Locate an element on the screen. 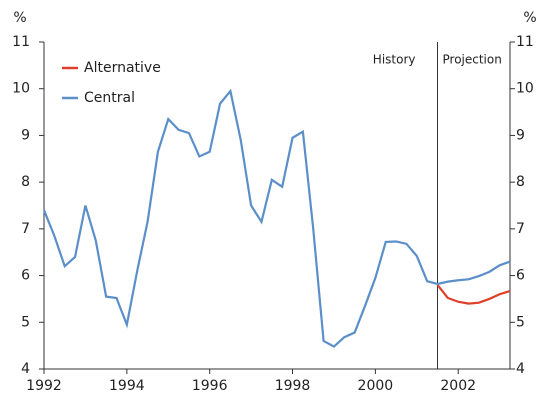  y2-tick-label: 11 is located at coordinates (525, 42).